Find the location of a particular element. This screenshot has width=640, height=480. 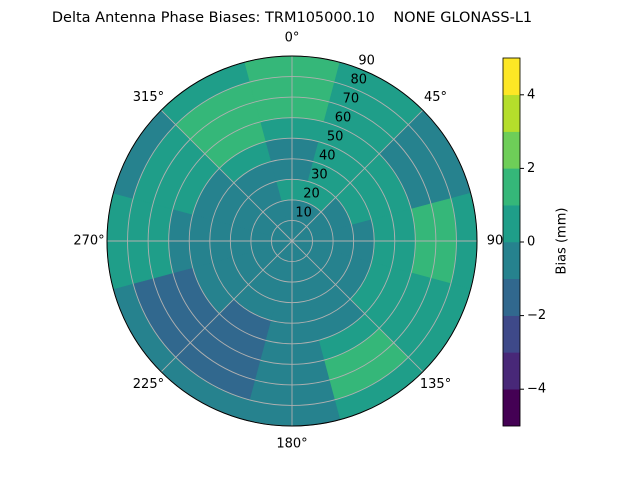

r-tick-label: 10 is located at coordinates (303, 212).